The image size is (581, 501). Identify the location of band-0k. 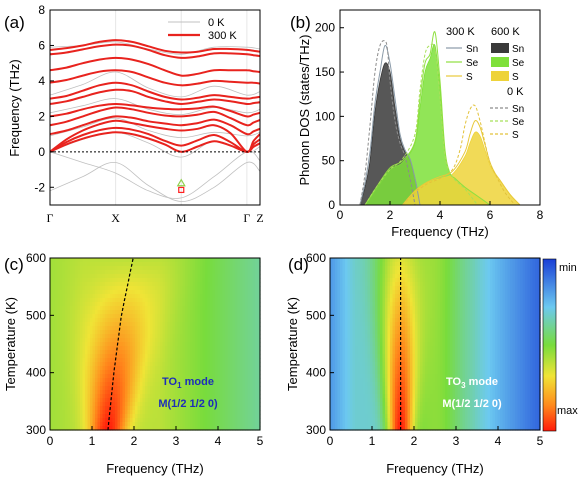
(155, 107).